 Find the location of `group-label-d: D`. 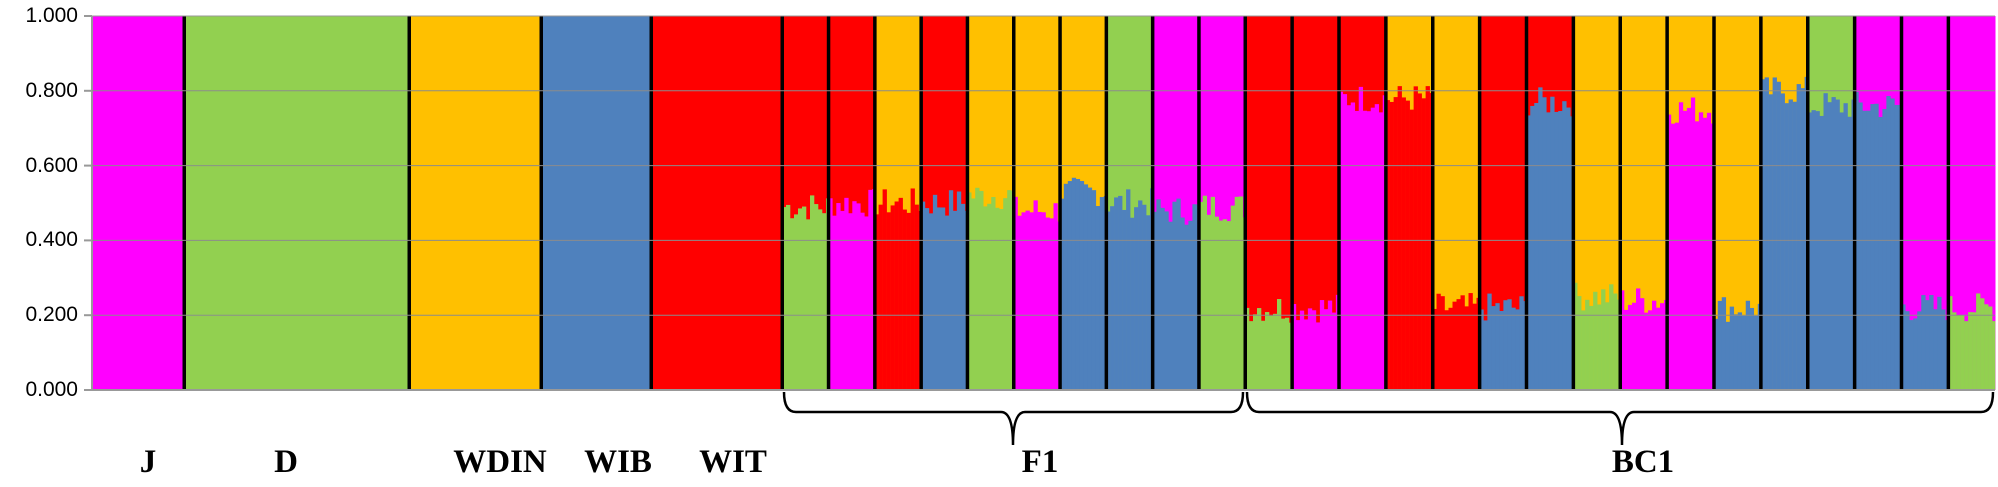

group-label-d: D is located at coordinates (286, 462).